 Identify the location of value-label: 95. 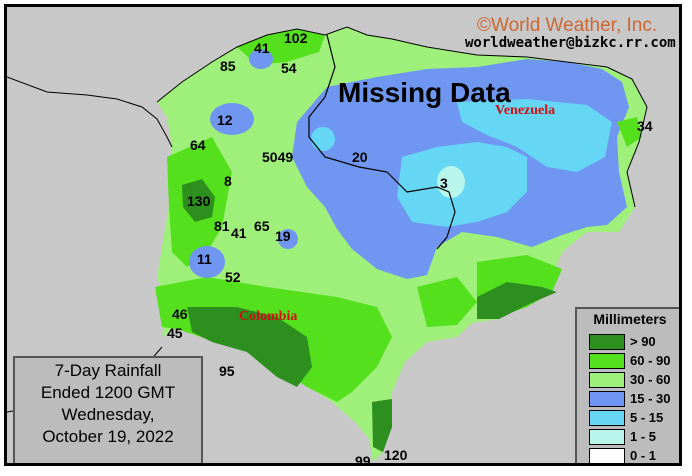
(227, 371).